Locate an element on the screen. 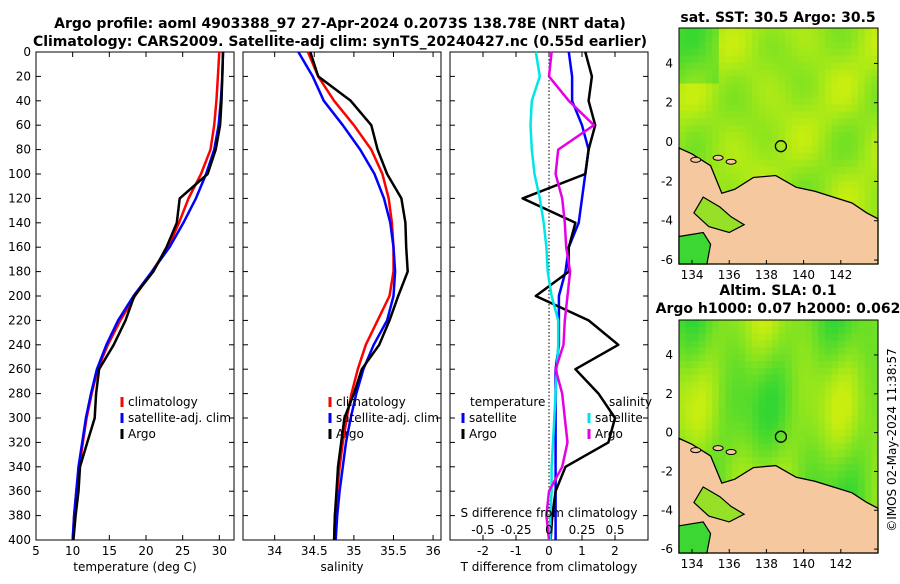 Image resolution: width=900 pixels, height=584 pixels. sst_map-ytick-label: -4 is located at coordinates (667, 221).